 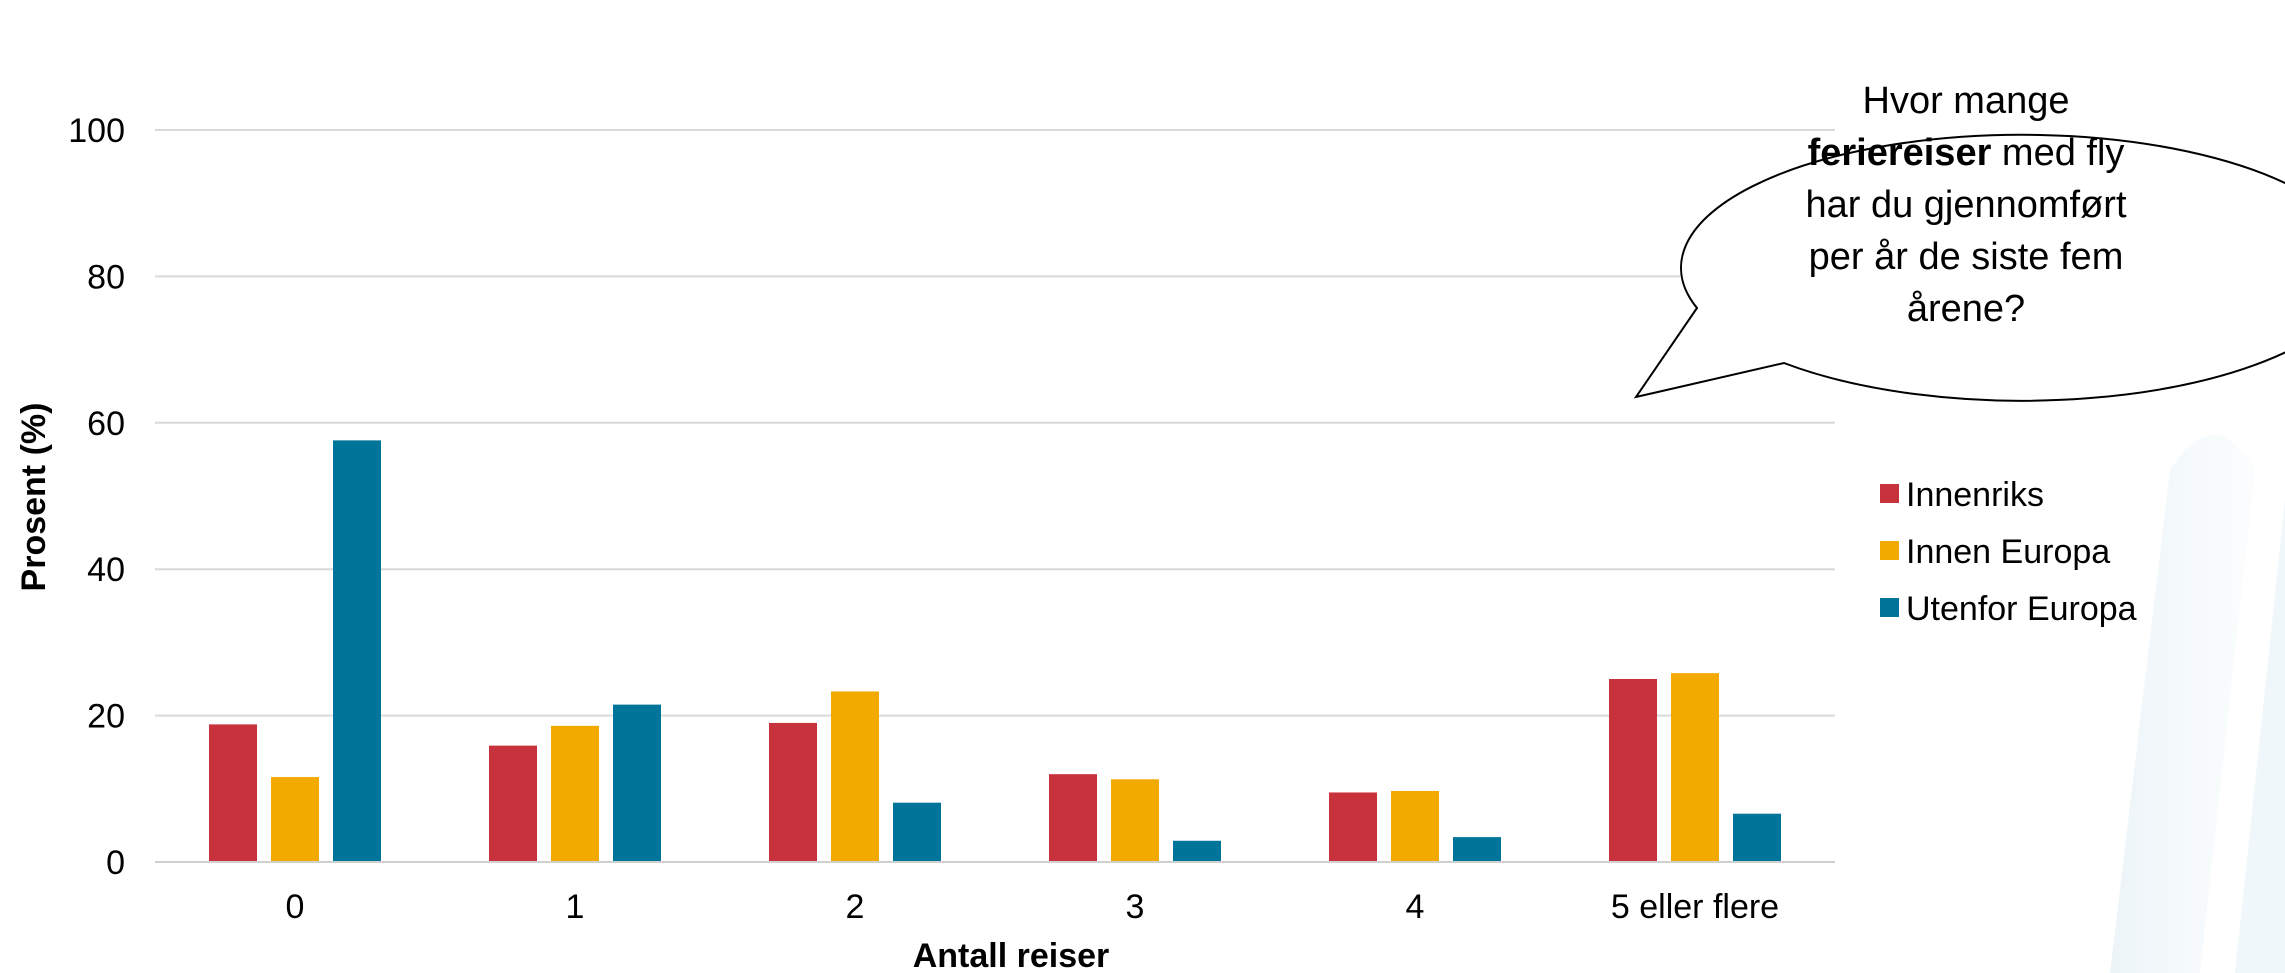 I want to click on speech-bubble-shape, so click(x=1959, y=267).